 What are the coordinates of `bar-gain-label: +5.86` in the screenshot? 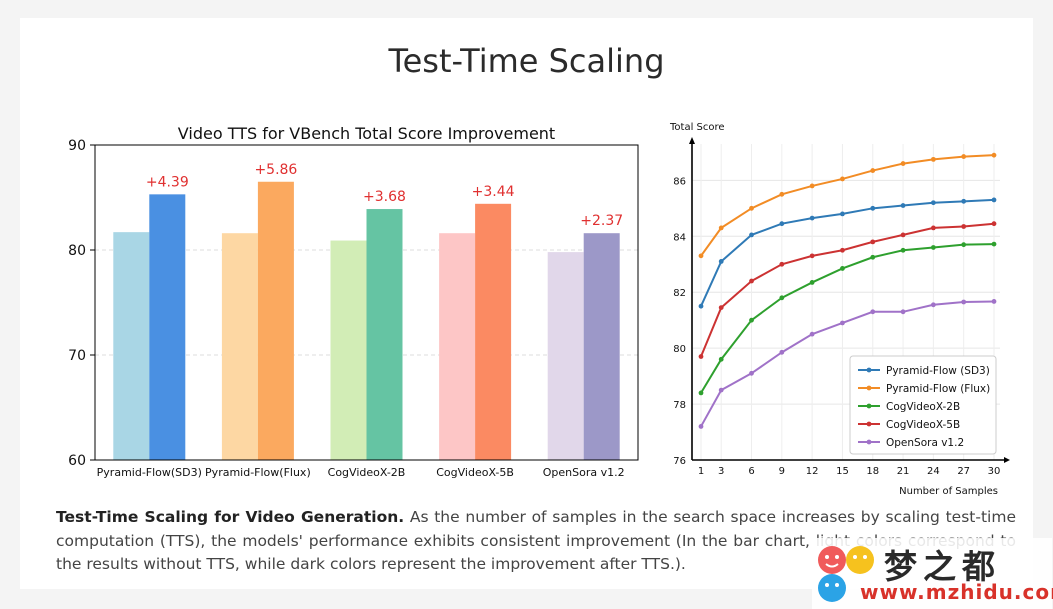 It's located at (275, 170).